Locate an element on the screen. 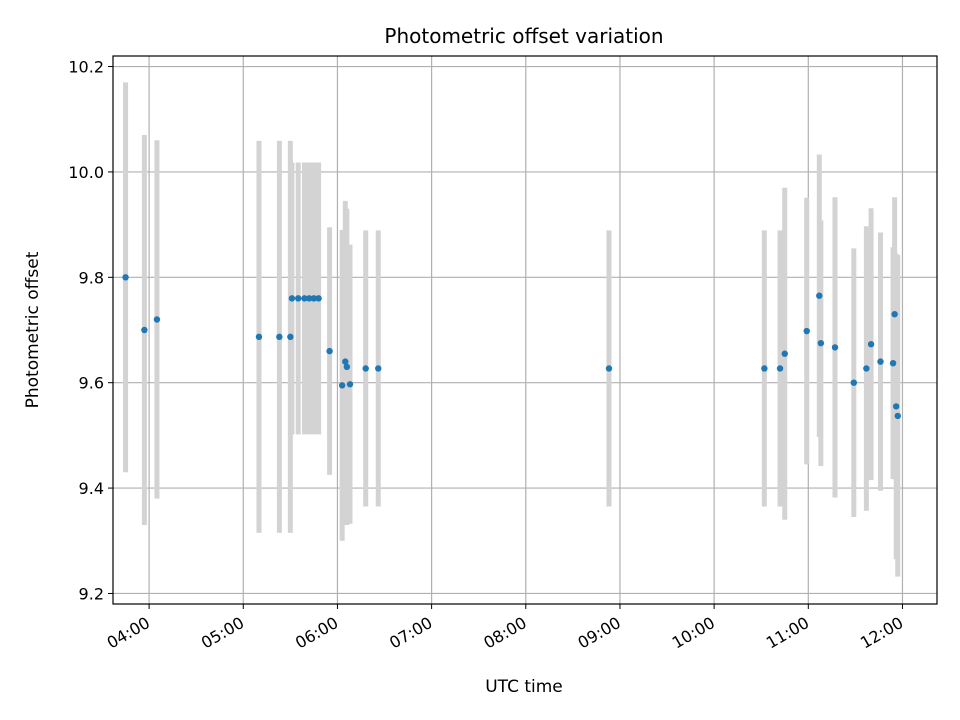 The height and width of the screenshot is (720, 960). y-tick-label: 9.2 is located at coordinates (91, 593).